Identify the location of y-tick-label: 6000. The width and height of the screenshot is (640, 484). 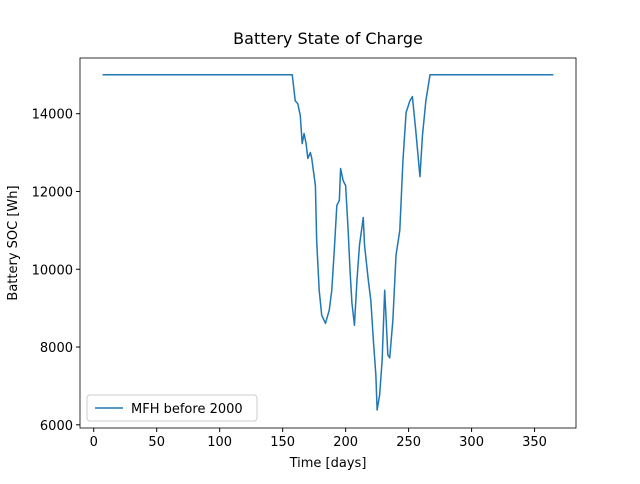
(56, 426).